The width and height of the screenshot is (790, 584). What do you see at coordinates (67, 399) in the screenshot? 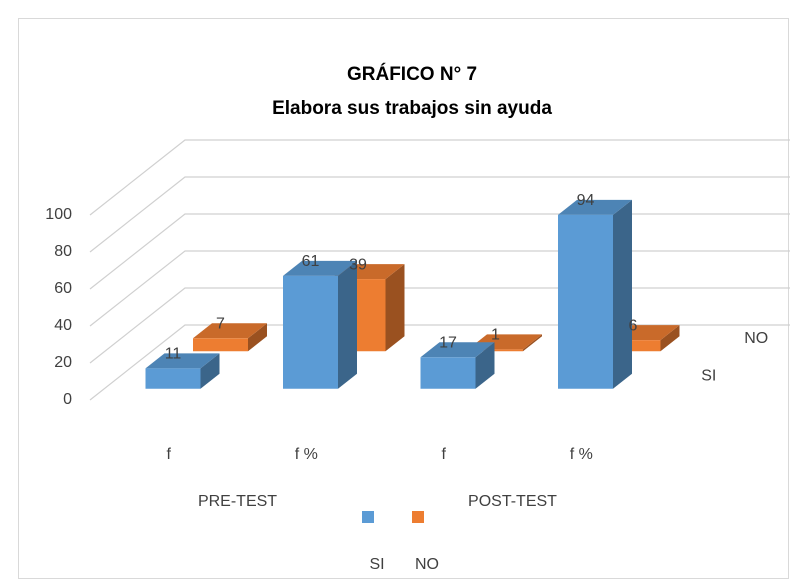
I see `y-tick-label: 0` at bounding box center [67, 399].